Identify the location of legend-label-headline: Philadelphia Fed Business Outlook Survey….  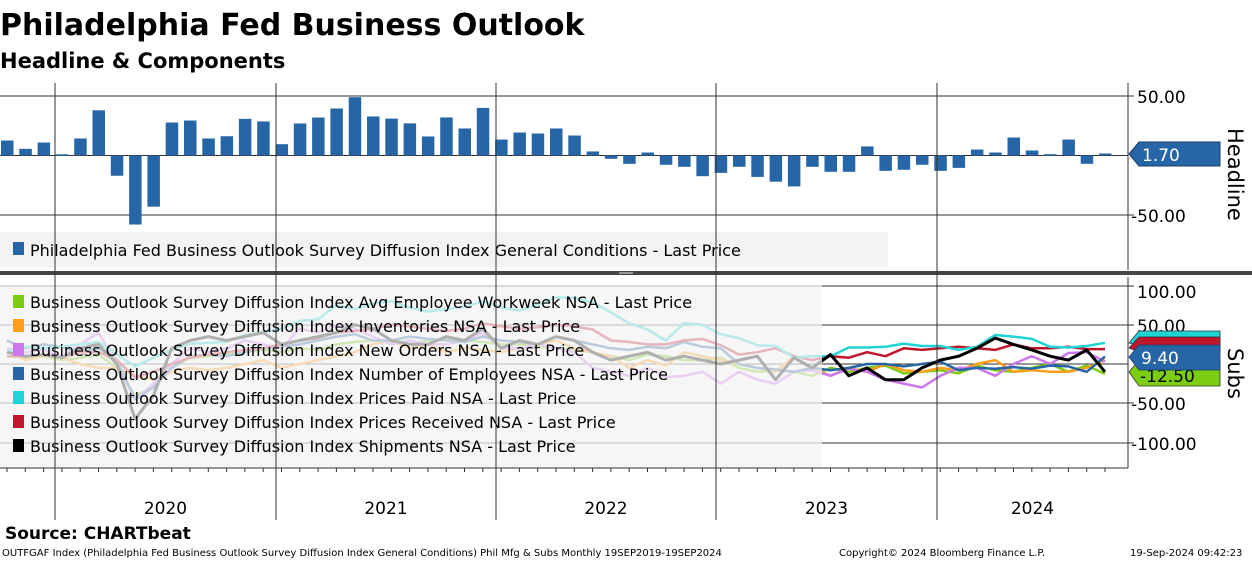
(385, 250).